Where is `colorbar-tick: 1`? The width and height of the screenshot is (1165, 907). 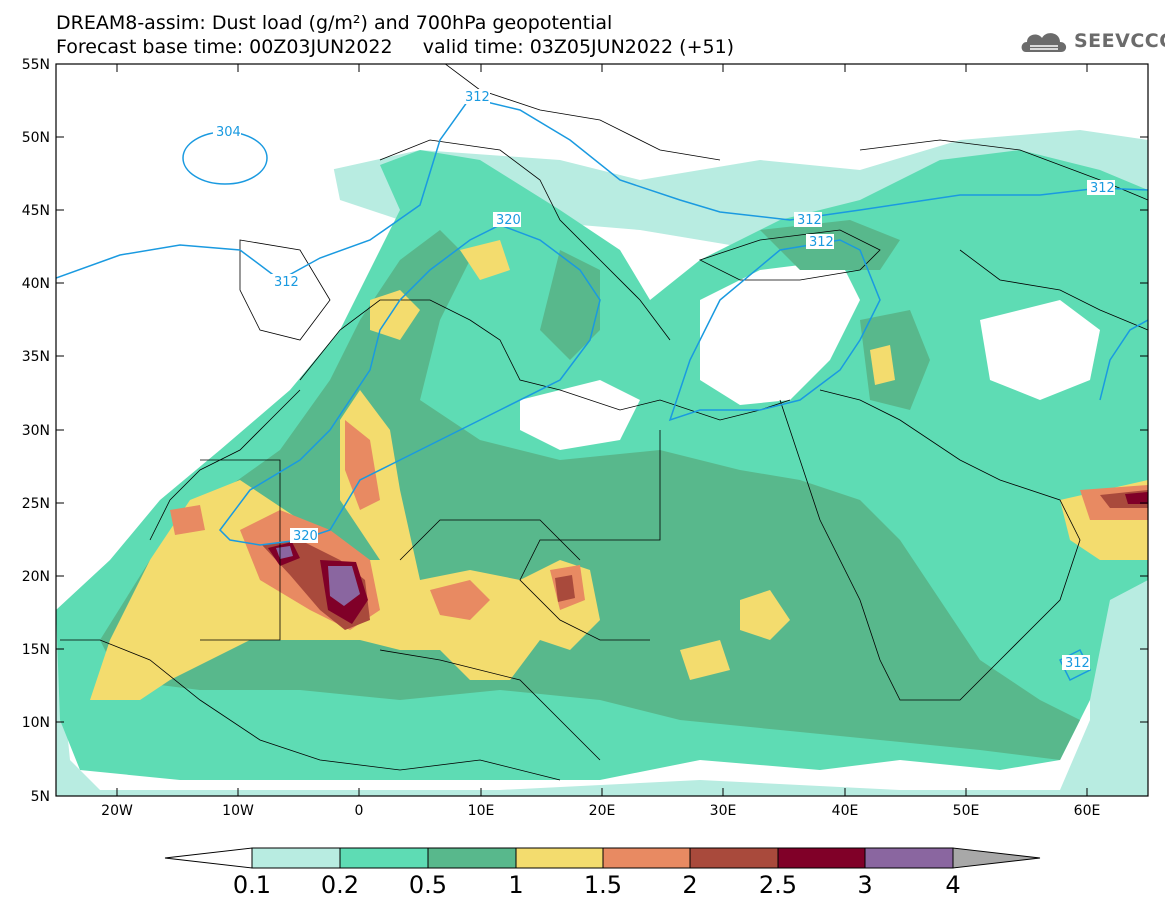 colorbar-tick: 1 is located at coordinates (515, 885).